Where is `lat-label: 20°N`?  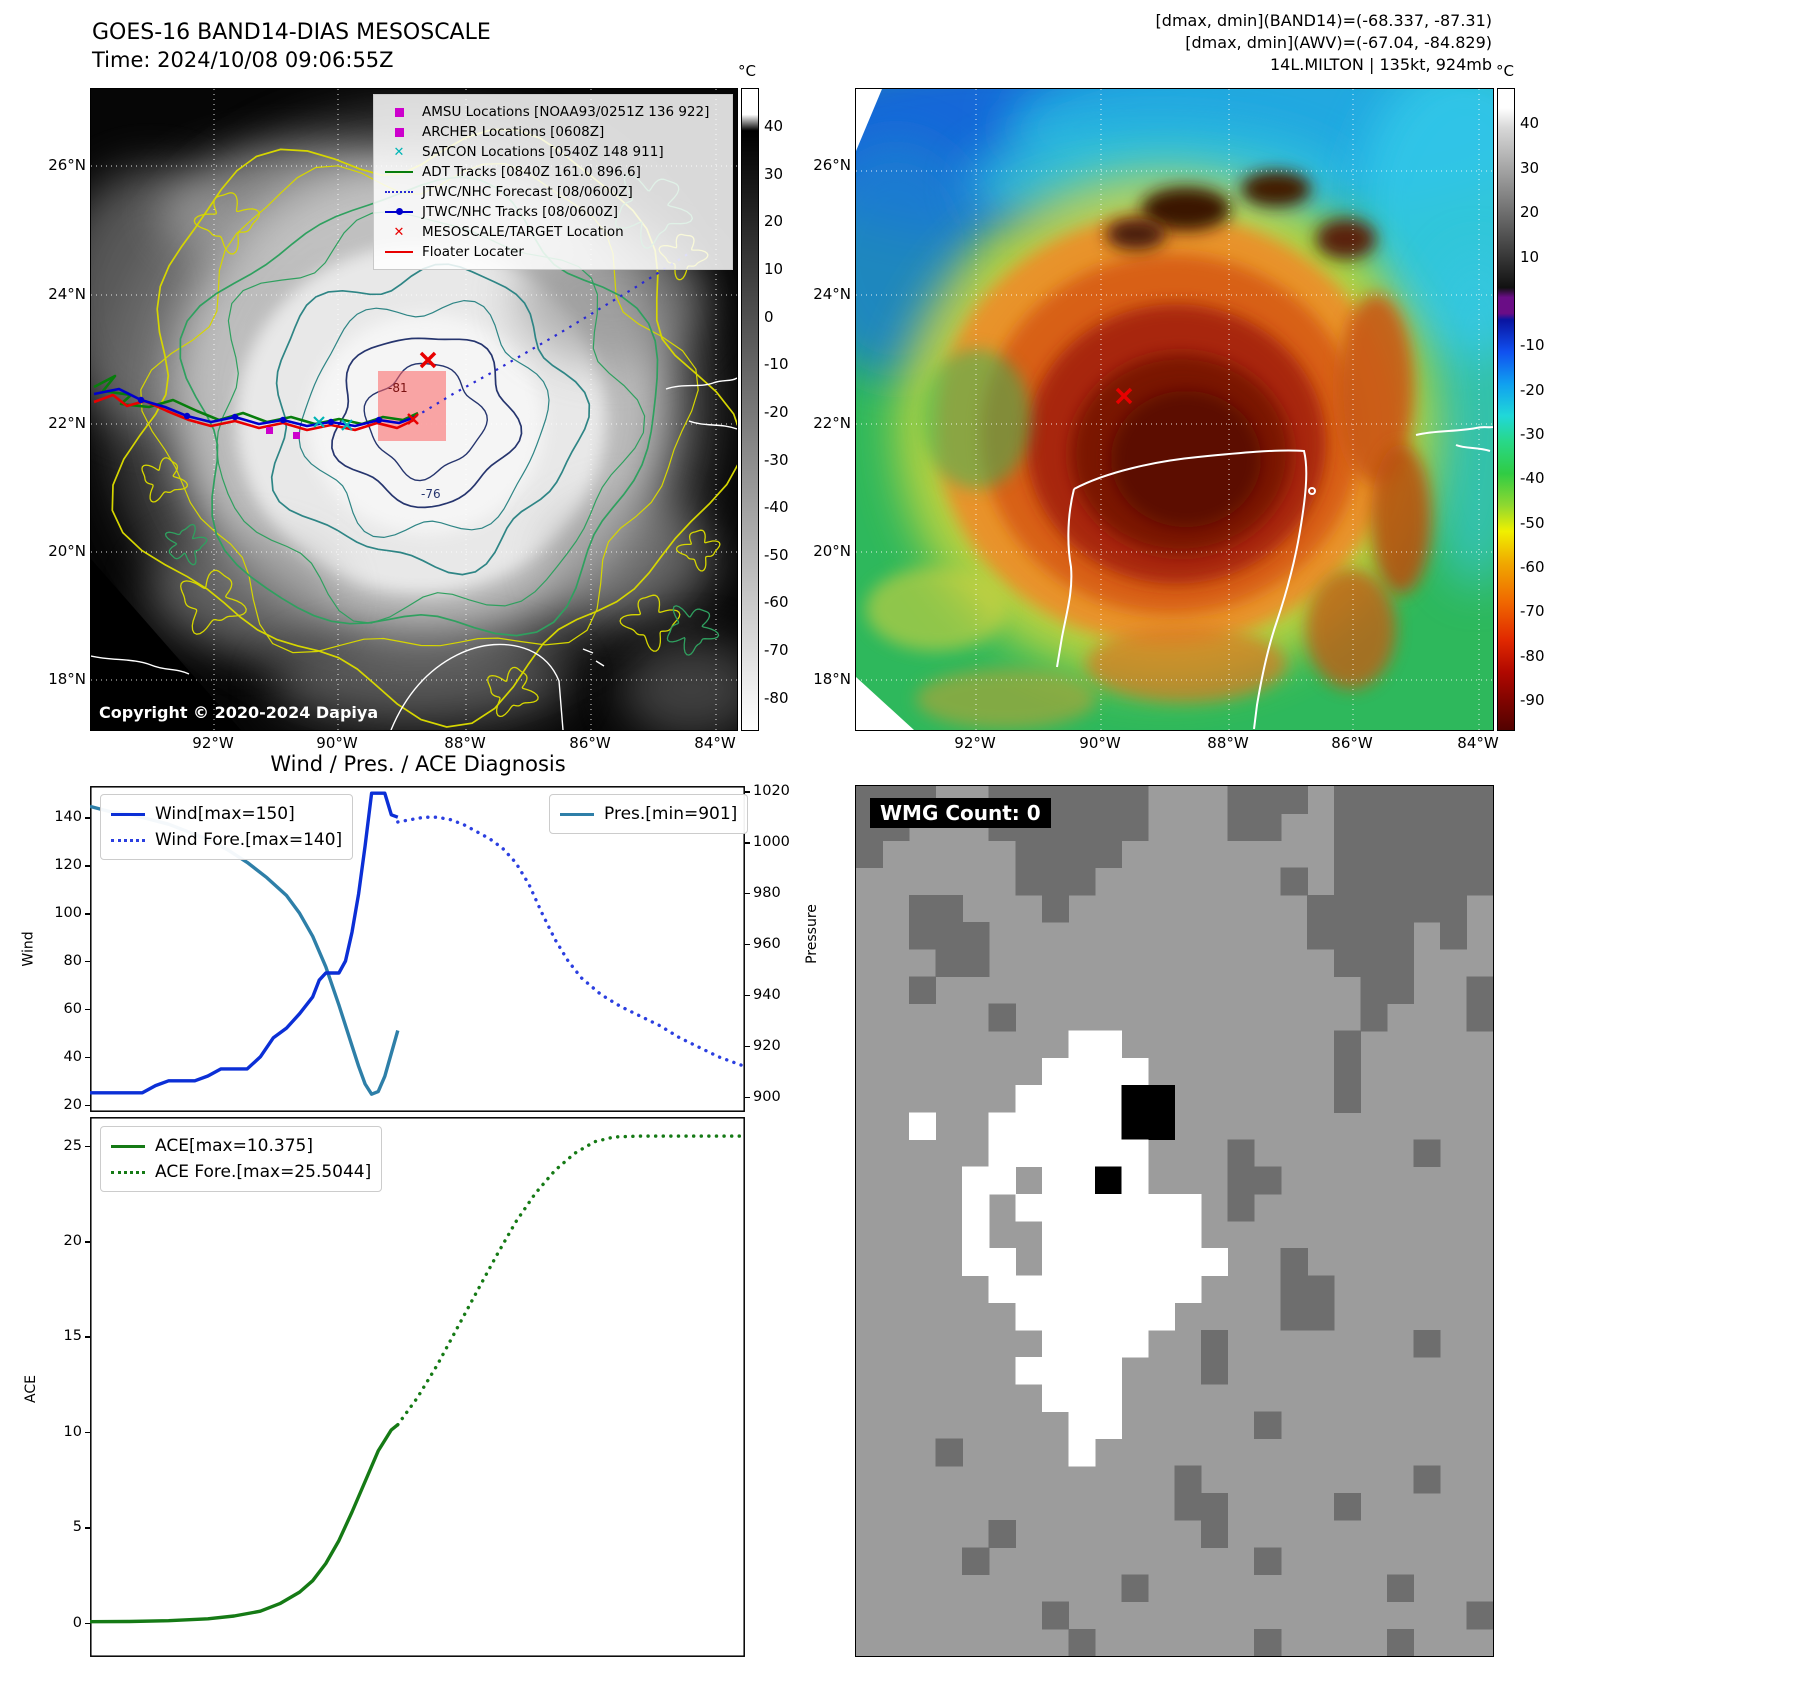 lat-label: 20°N is located at coordinates (67, 551).